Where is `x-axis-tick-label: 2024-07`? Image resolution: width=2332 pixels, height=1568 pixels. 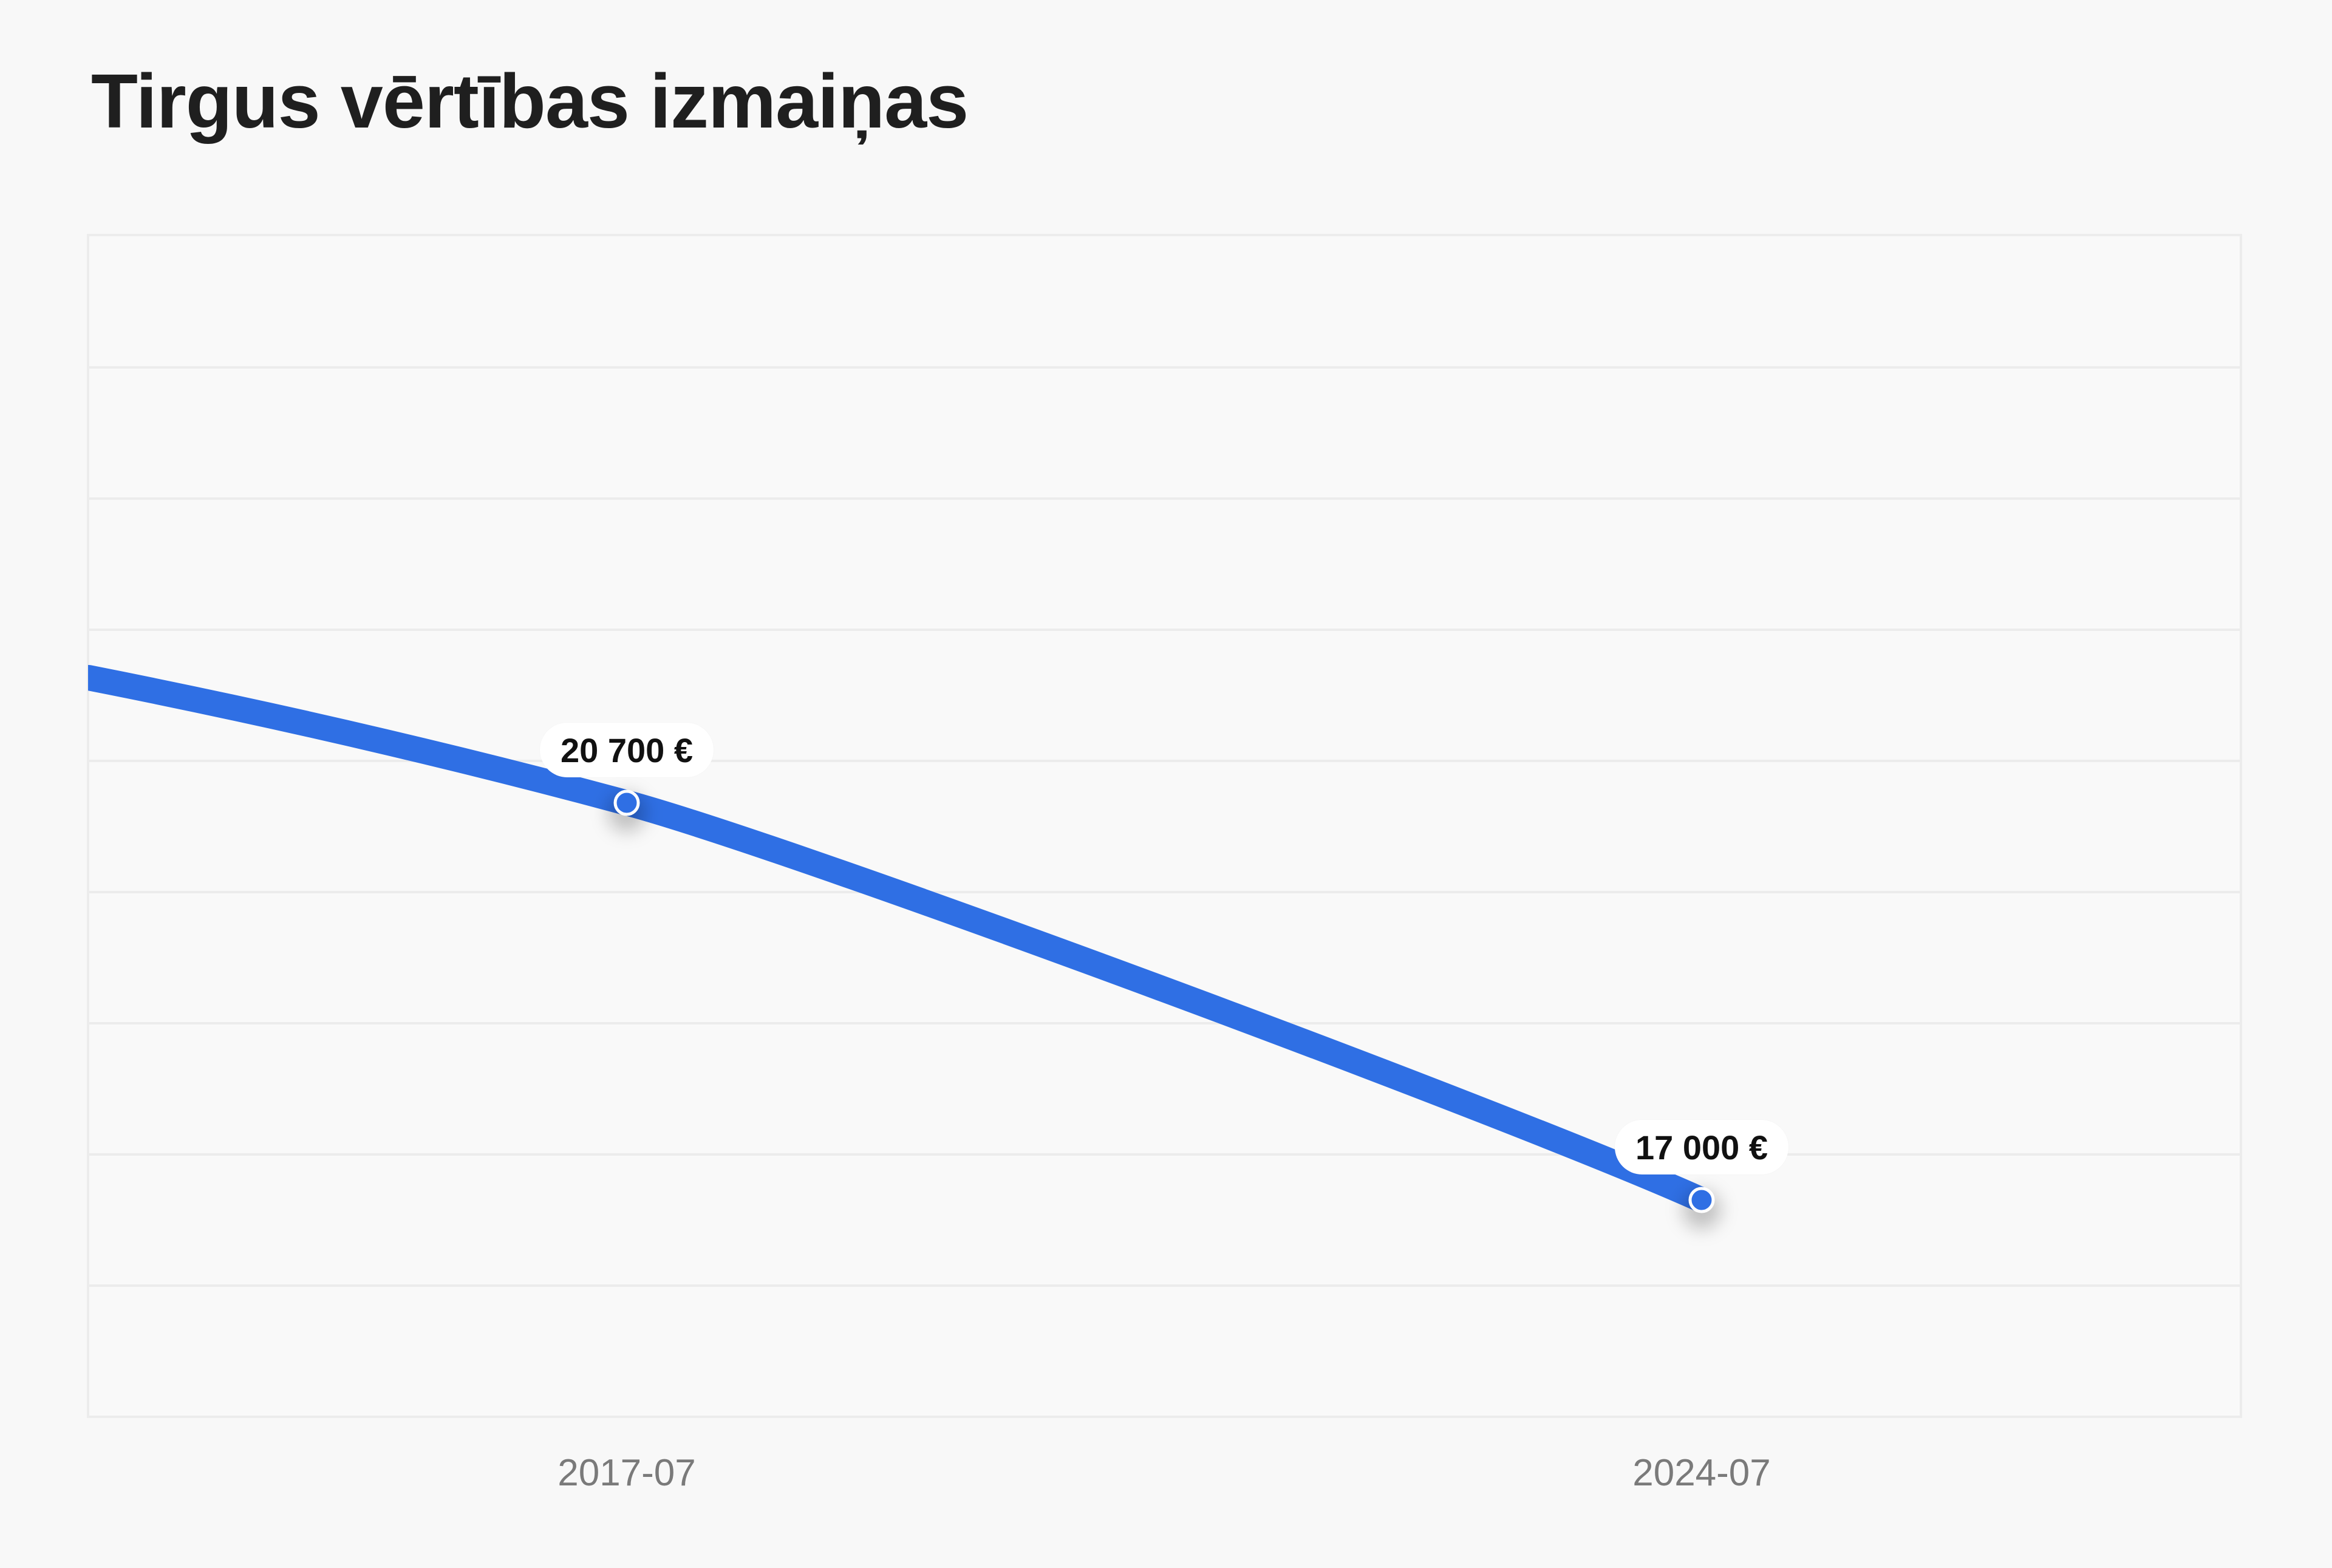 x-axis-tick-label: 2024-07 is located at coordinates (1702, 1473).